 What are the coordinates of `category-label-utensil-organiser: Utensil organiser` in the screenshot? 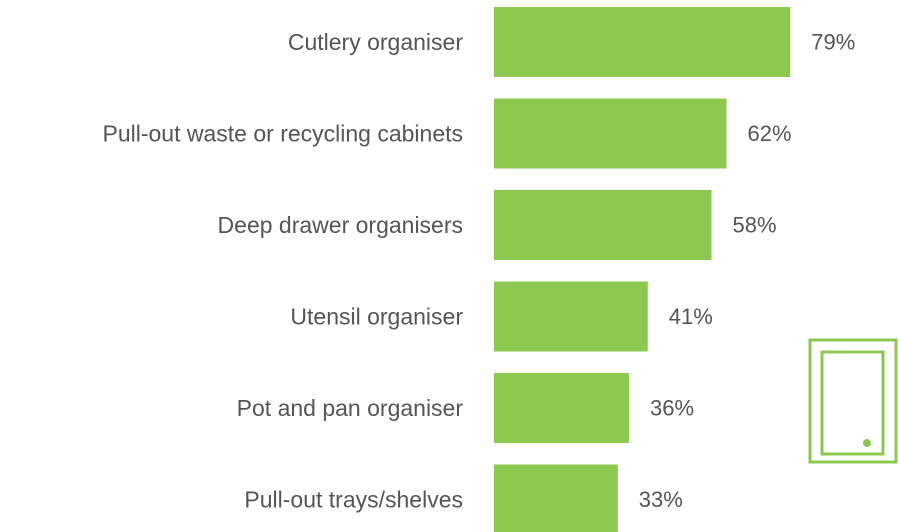 It's located at (376, 317).